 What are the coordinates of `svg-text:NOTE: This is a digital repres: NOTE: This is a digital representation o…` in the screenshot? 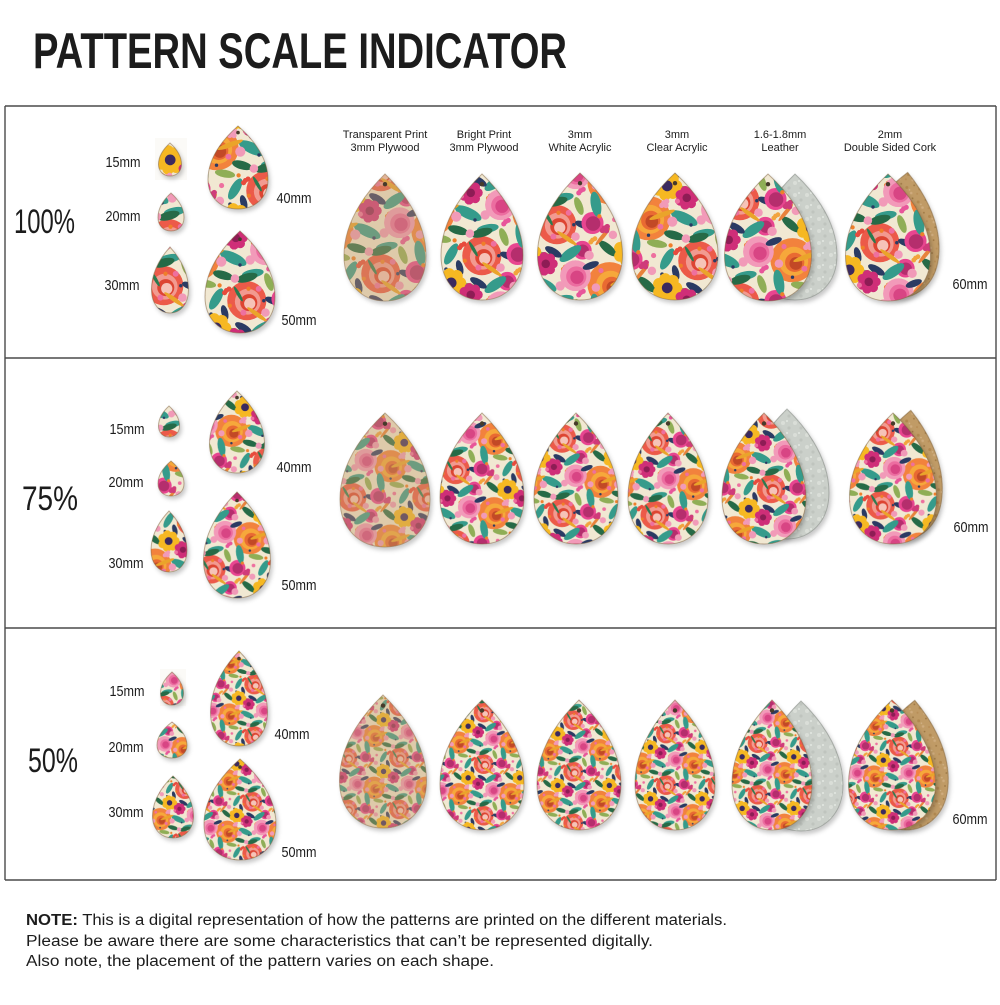 It's located at (376, 920).